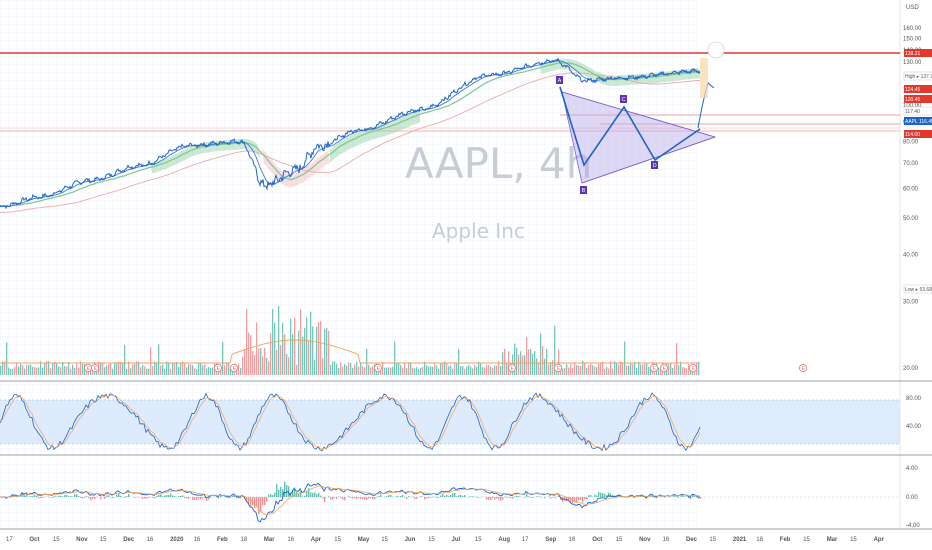  I want to click on price-tag-t2, so click(918, 99).